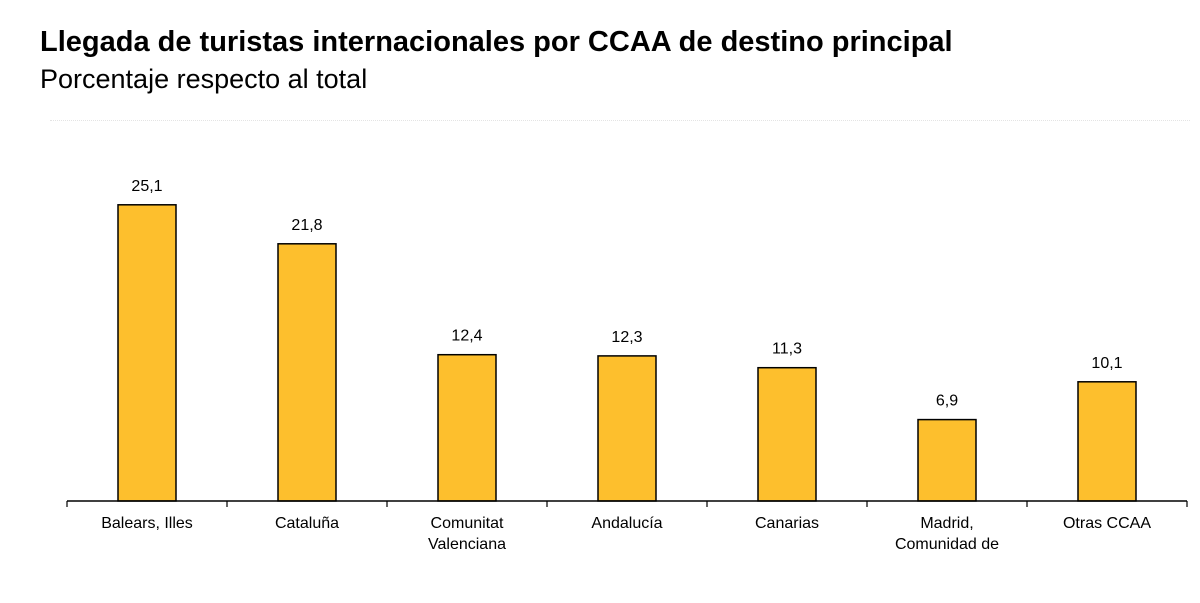 The height and width of the screenshot is (603, 1200). Describe the element at coordinates (626, 337) in the screenshot. I see `data-label: 12,3` at that location.